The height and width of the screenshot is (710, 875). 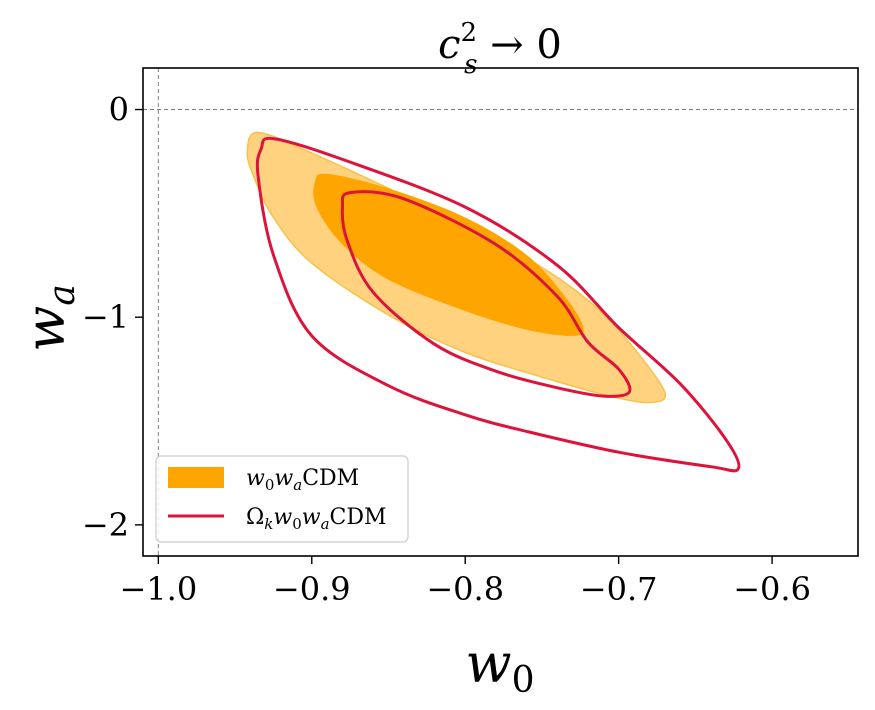 What do you see at coordinates (255, 478) in the screenshot?
I see `legend-0-w: w` at bounding box center [255, 478].